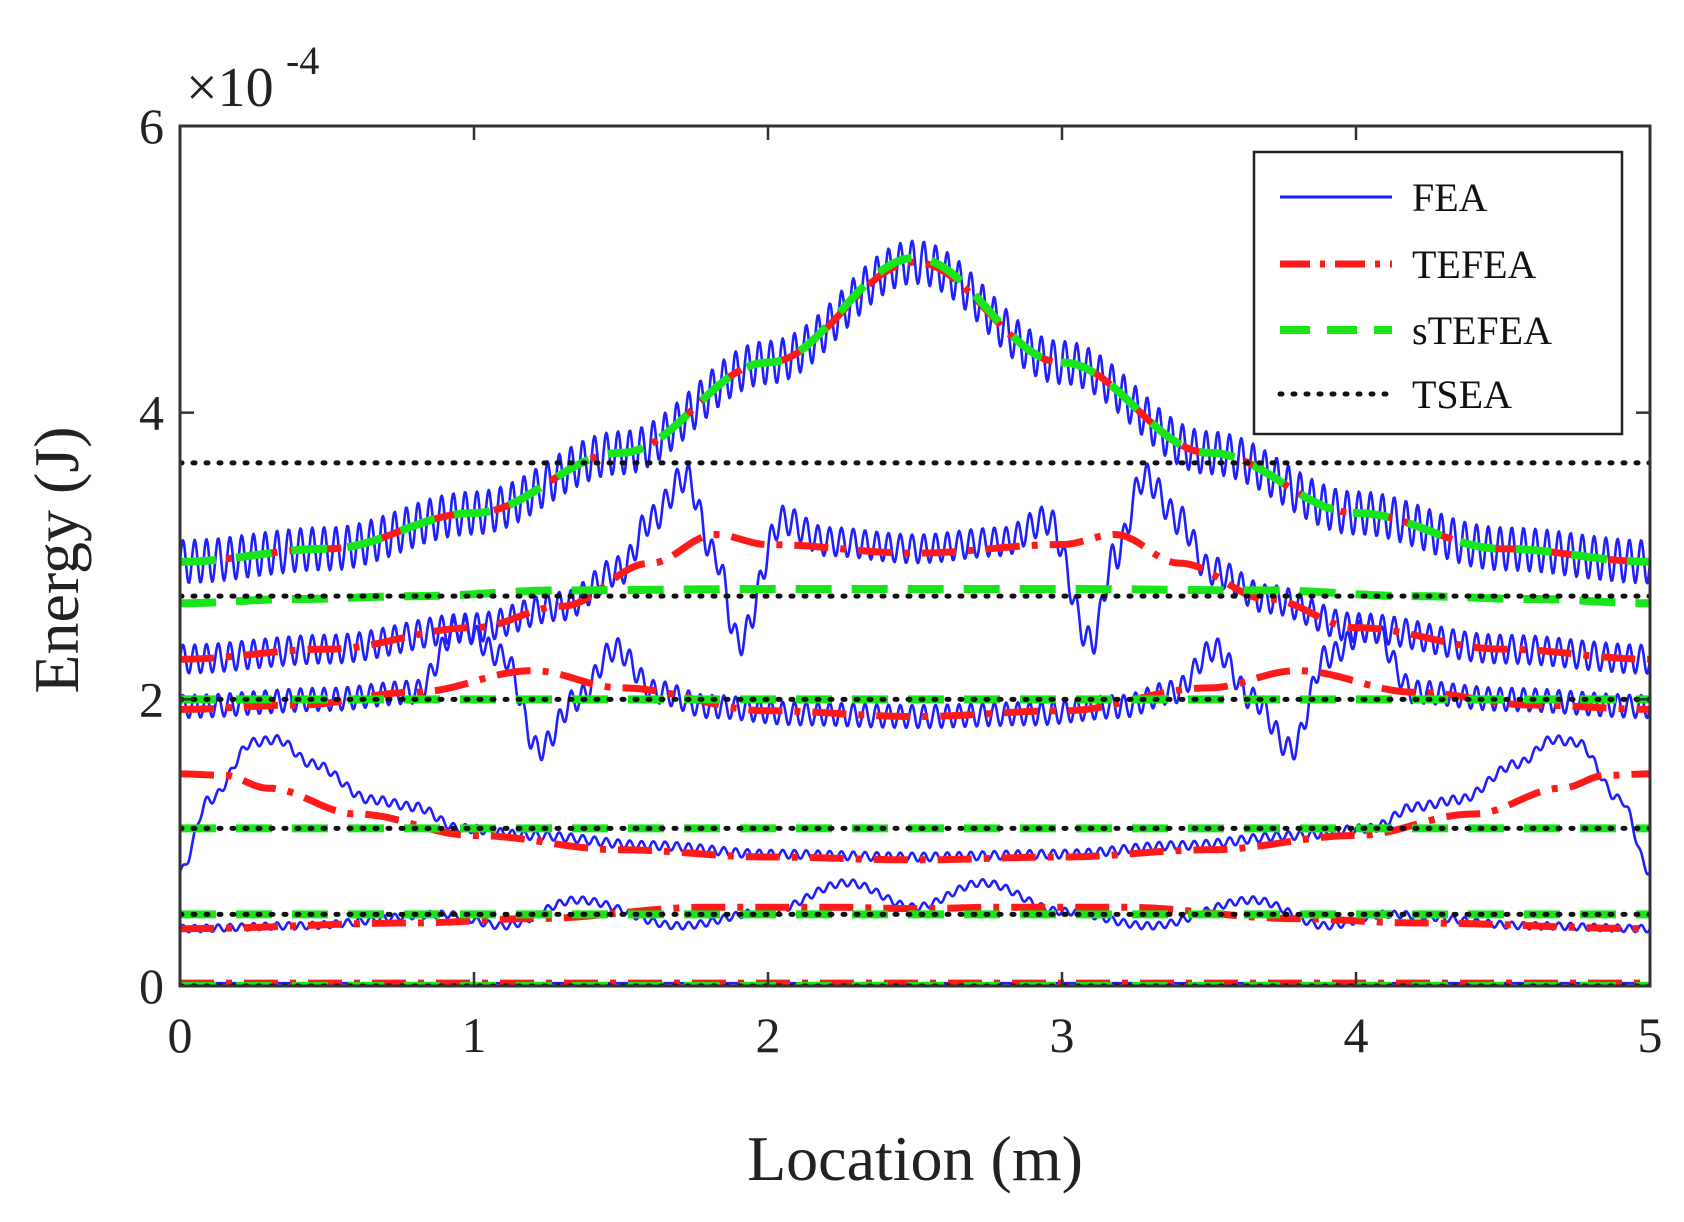 Image resolution: width=1684 pixels, height=1222 pixels. What do you see at coordinates (56, 559) in the screenshot?
I see `y-axis-title: Energy (J)` at bounding box center [56, 559].